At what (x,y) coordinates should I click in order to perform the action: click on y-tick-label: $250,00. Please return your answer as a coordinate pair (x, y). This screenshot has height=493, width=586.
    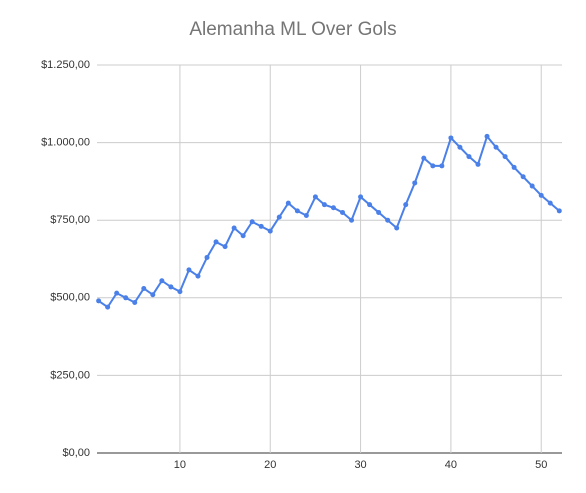
    Looking at the image, I should click on (70, 375).